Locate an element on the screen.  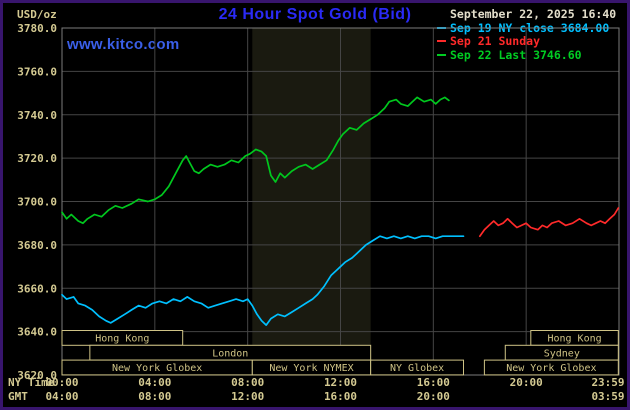
ny-time-axis-label: NY Time is located at coordinates (31, 382).